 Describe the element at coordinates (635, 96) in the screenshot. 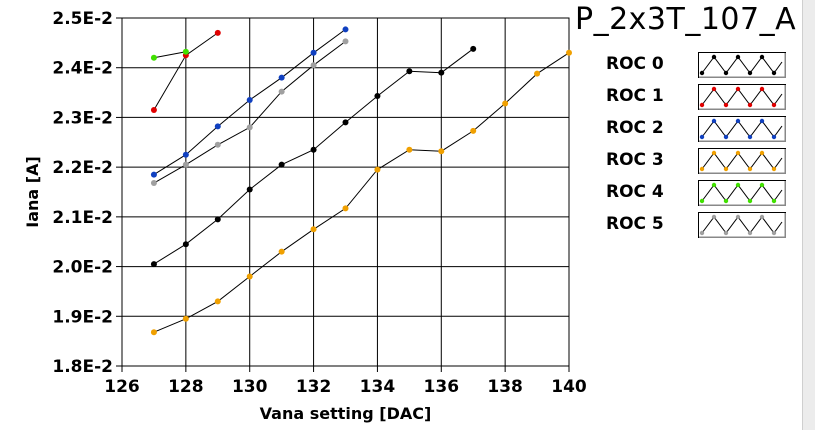

I see `legend-label: ROC 1` at that location.